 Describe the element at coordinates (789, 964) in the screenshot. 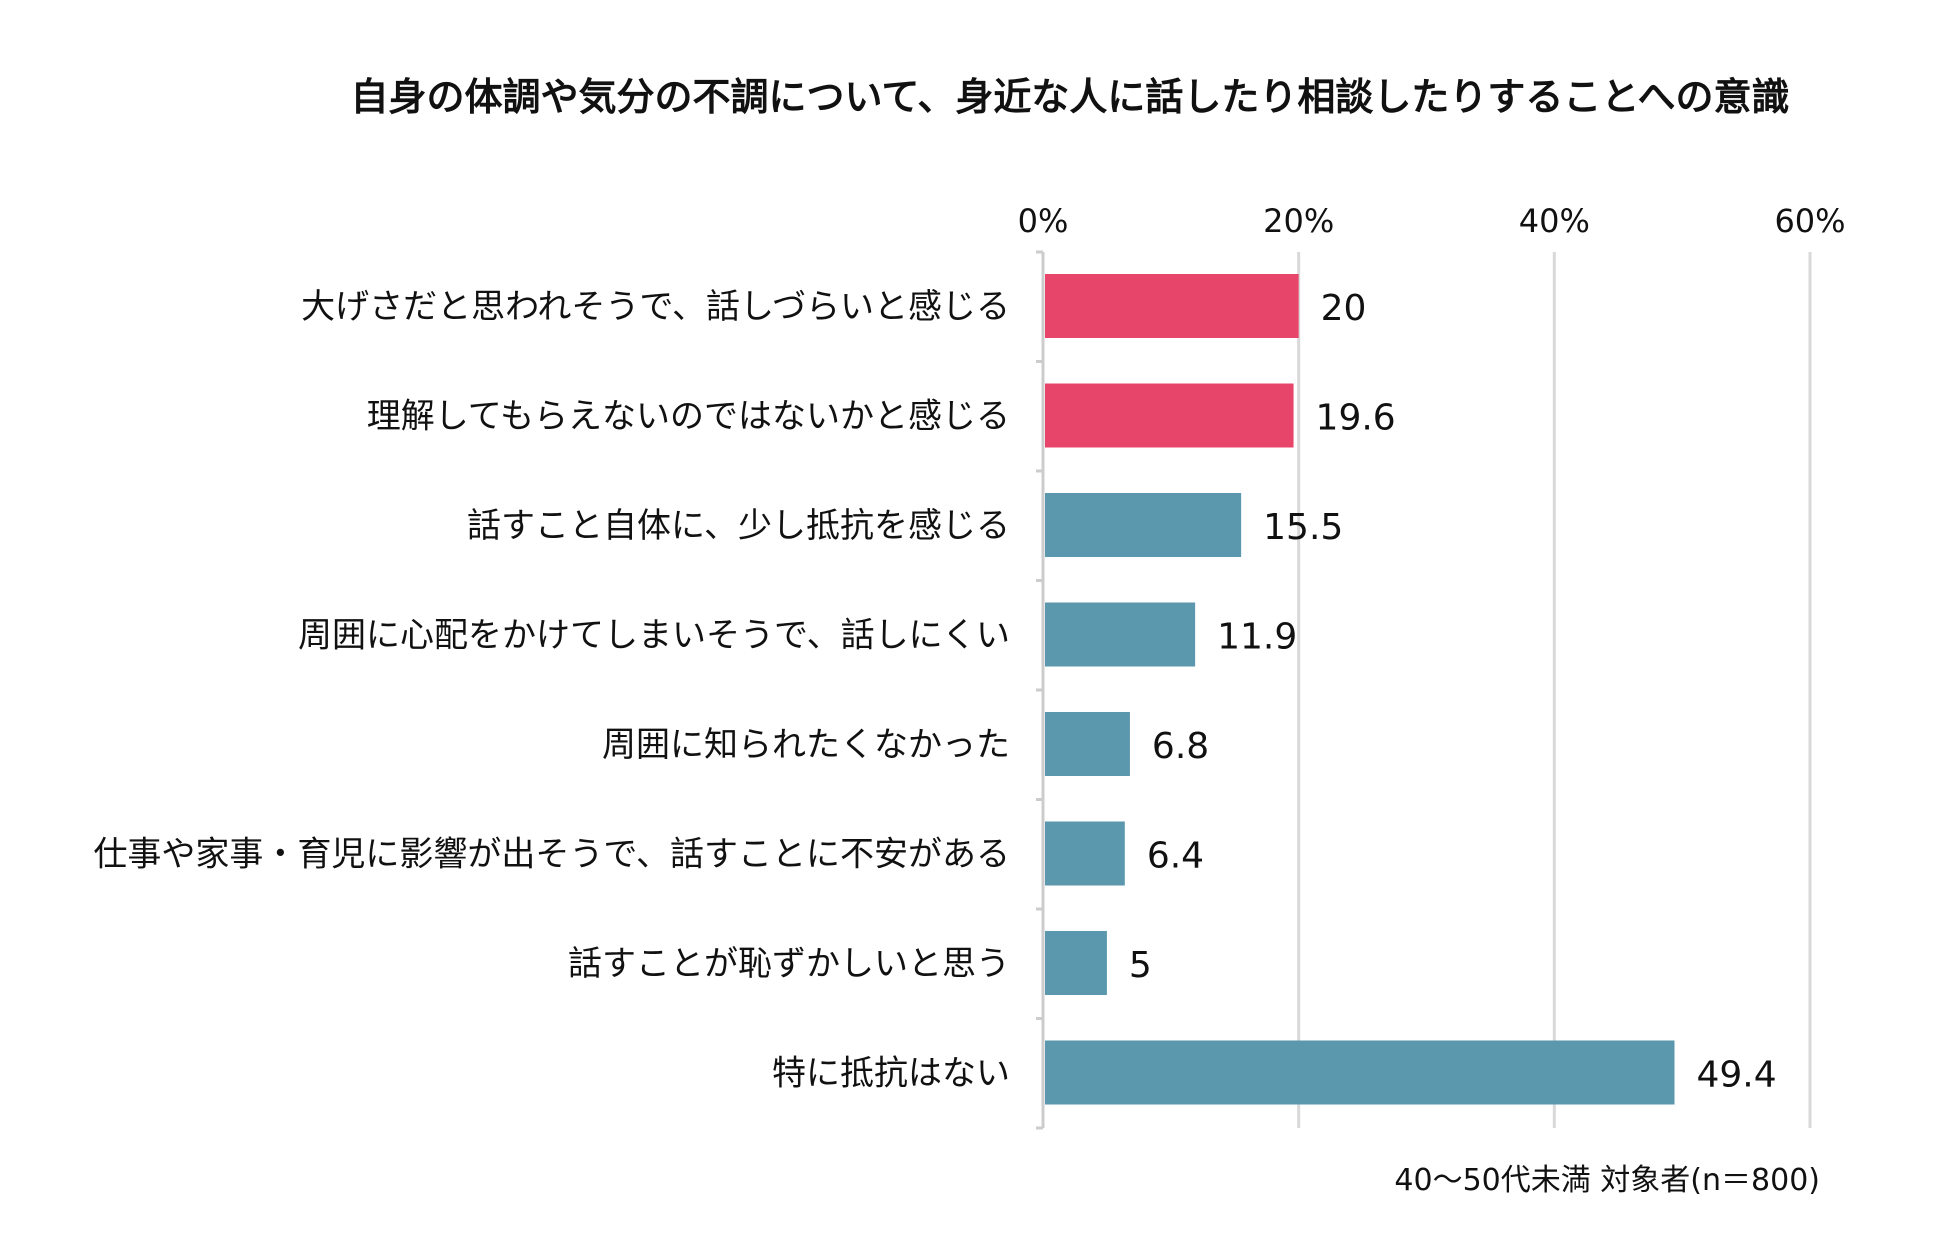

I see `category-label-7: 話すことが恥ずかしいと思う` at that location.